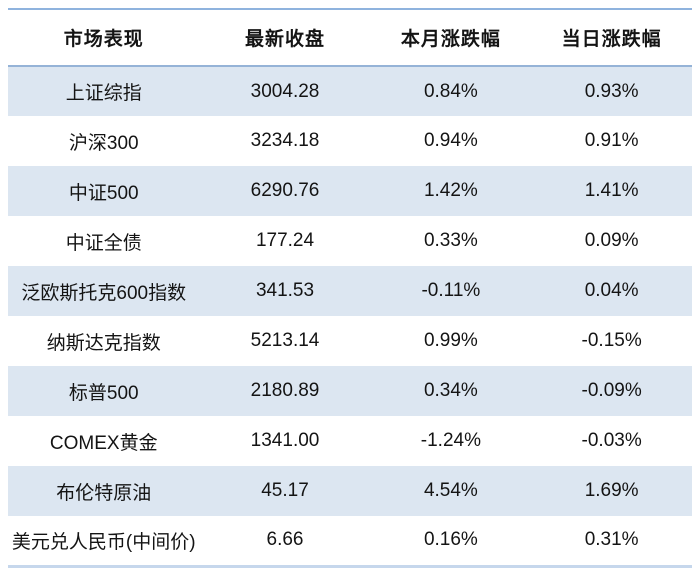 The height and width of the screenshot is (580, 700). I want to click on header-row: 市场表现 最新收盘 本月涨跌幅 当日涨跌幅, so click(350, 37).